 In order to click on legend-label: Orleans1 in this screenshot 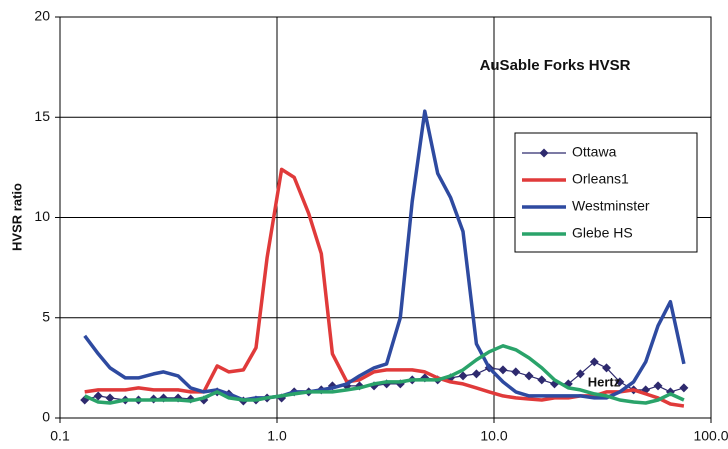, I will do `click(600, 179)`.